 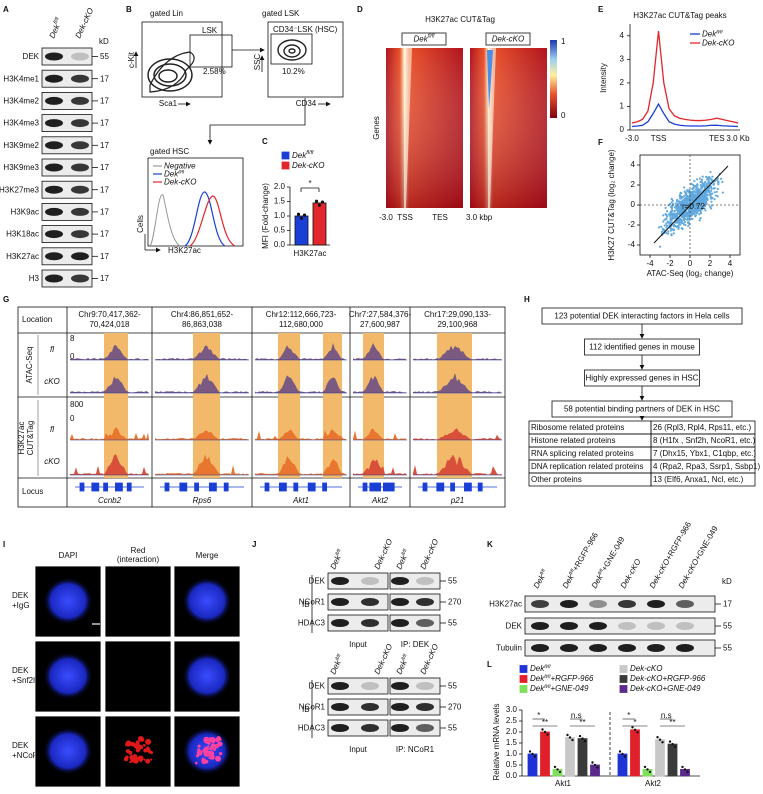 What do you see at coordinates (603, 78) in the screenshot?
I see `label: Intensity` at bounding box center [603, 78].